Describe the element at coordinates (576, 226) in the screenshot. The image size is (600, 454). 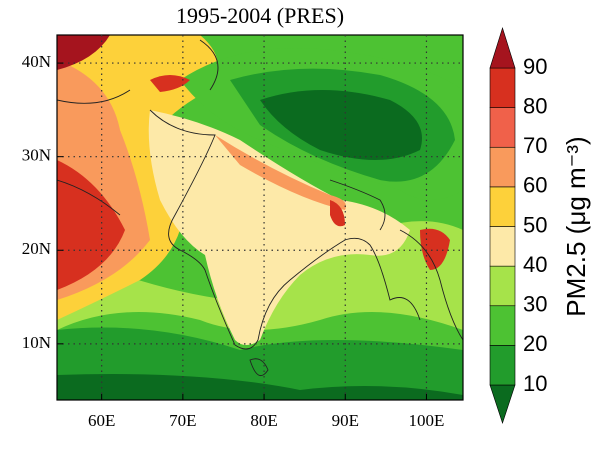
I see `colorbar-label: PM2.5 (μg m⁻³)` at that location.